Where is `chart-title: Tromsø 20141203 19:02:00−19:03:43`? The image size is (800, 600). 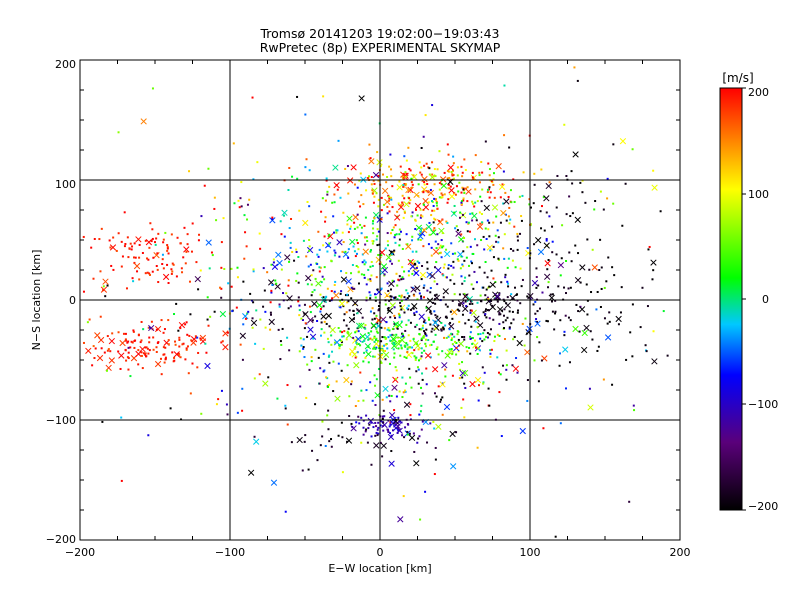 chart-title: Tromsø 20141203 19:02:00−19:03:43 is located at coordinates (380, 33).